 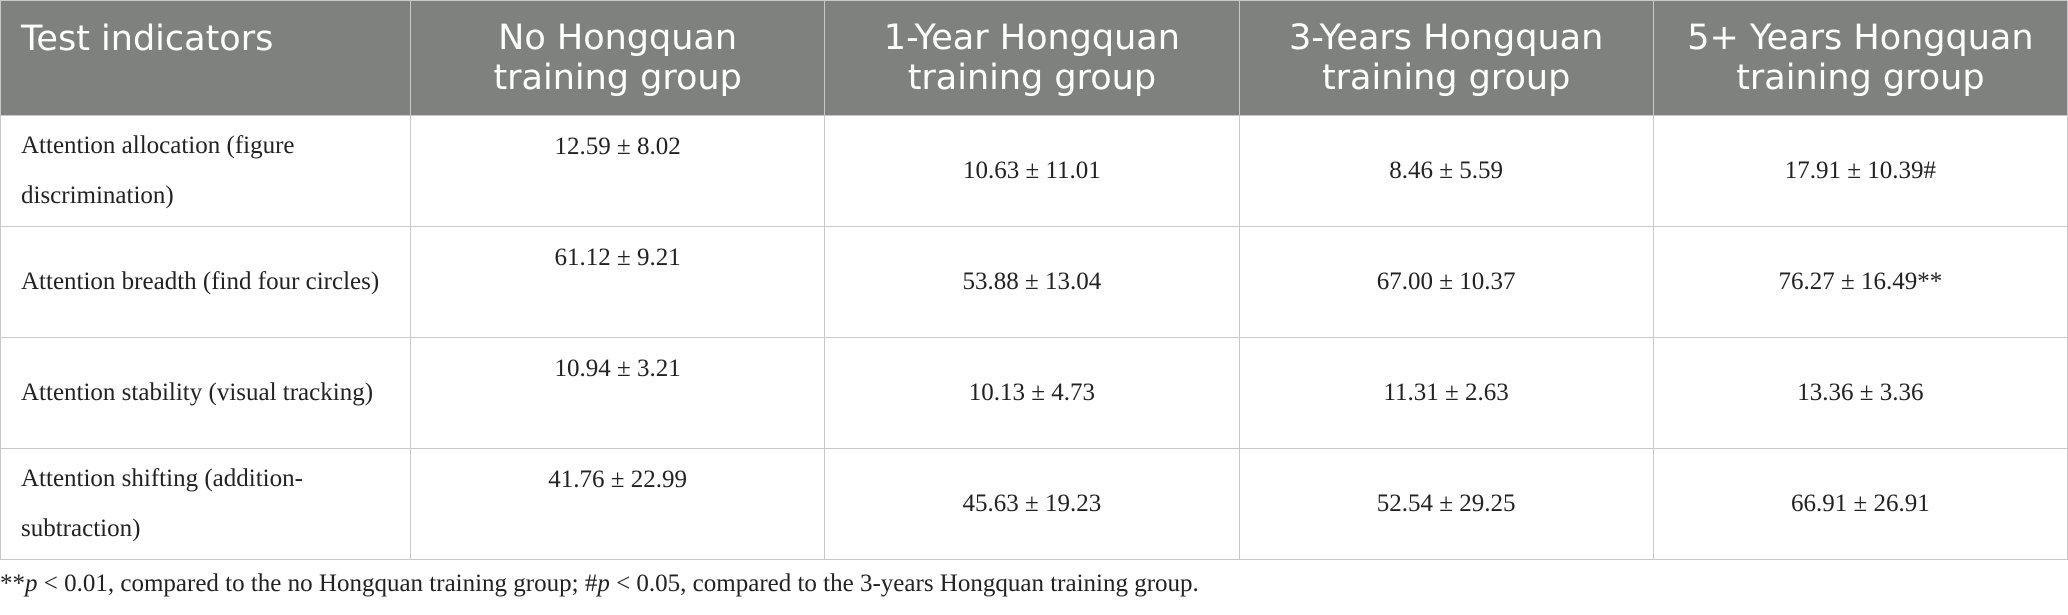 I want to click on header-cell: 1-Year Hongquan training group, so click(x=1032, y=58).